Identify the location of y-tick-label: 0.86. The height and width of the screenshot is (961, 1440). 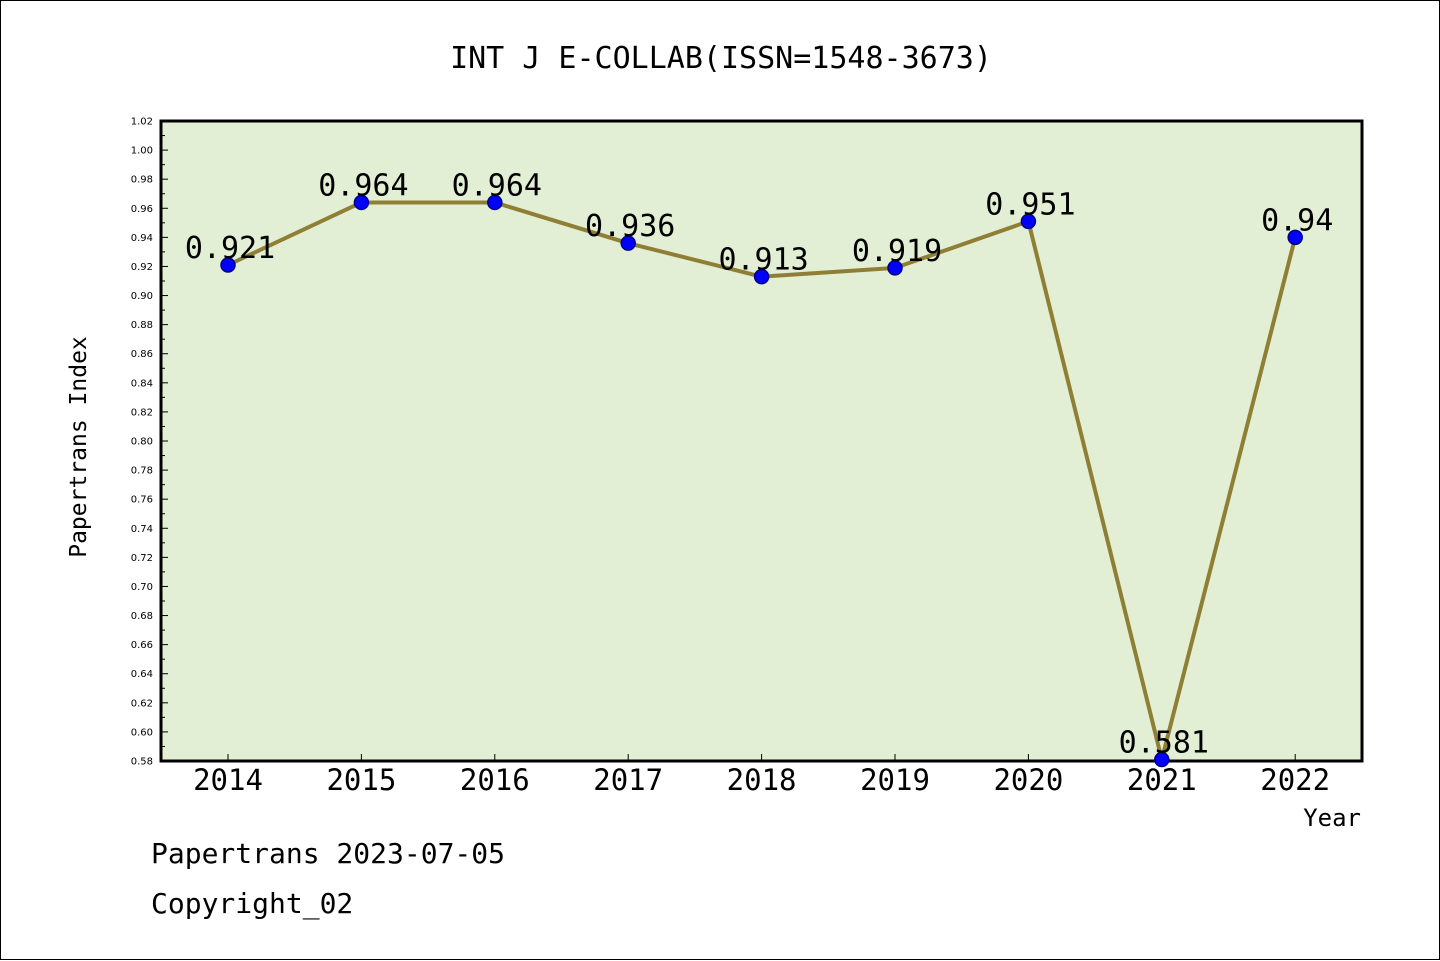
(142, 354).